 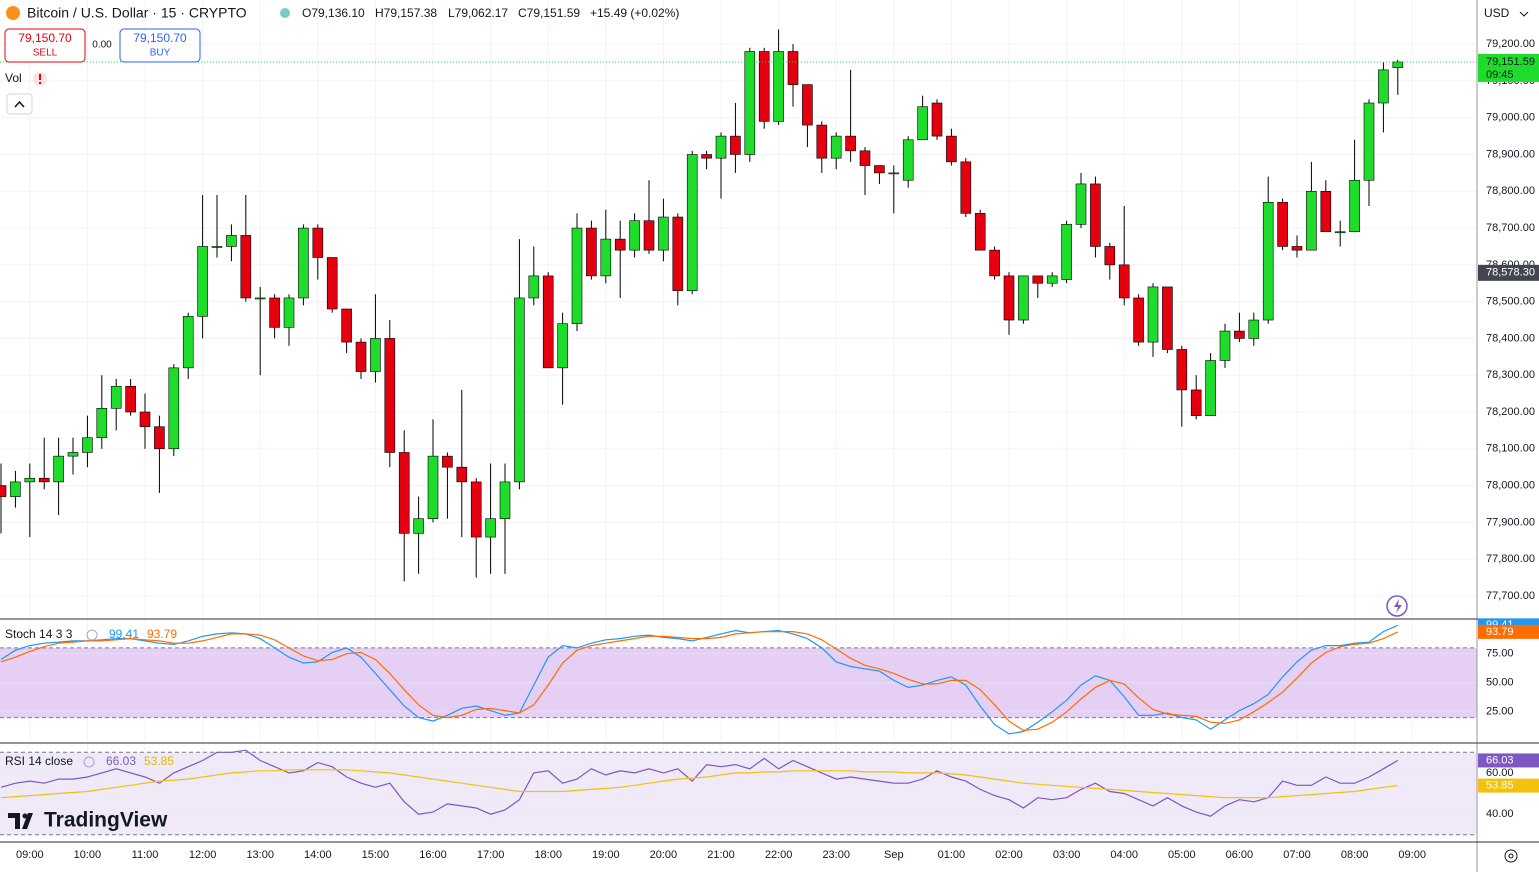 I want to click on settings-gear, so click(x=1511, y=856).